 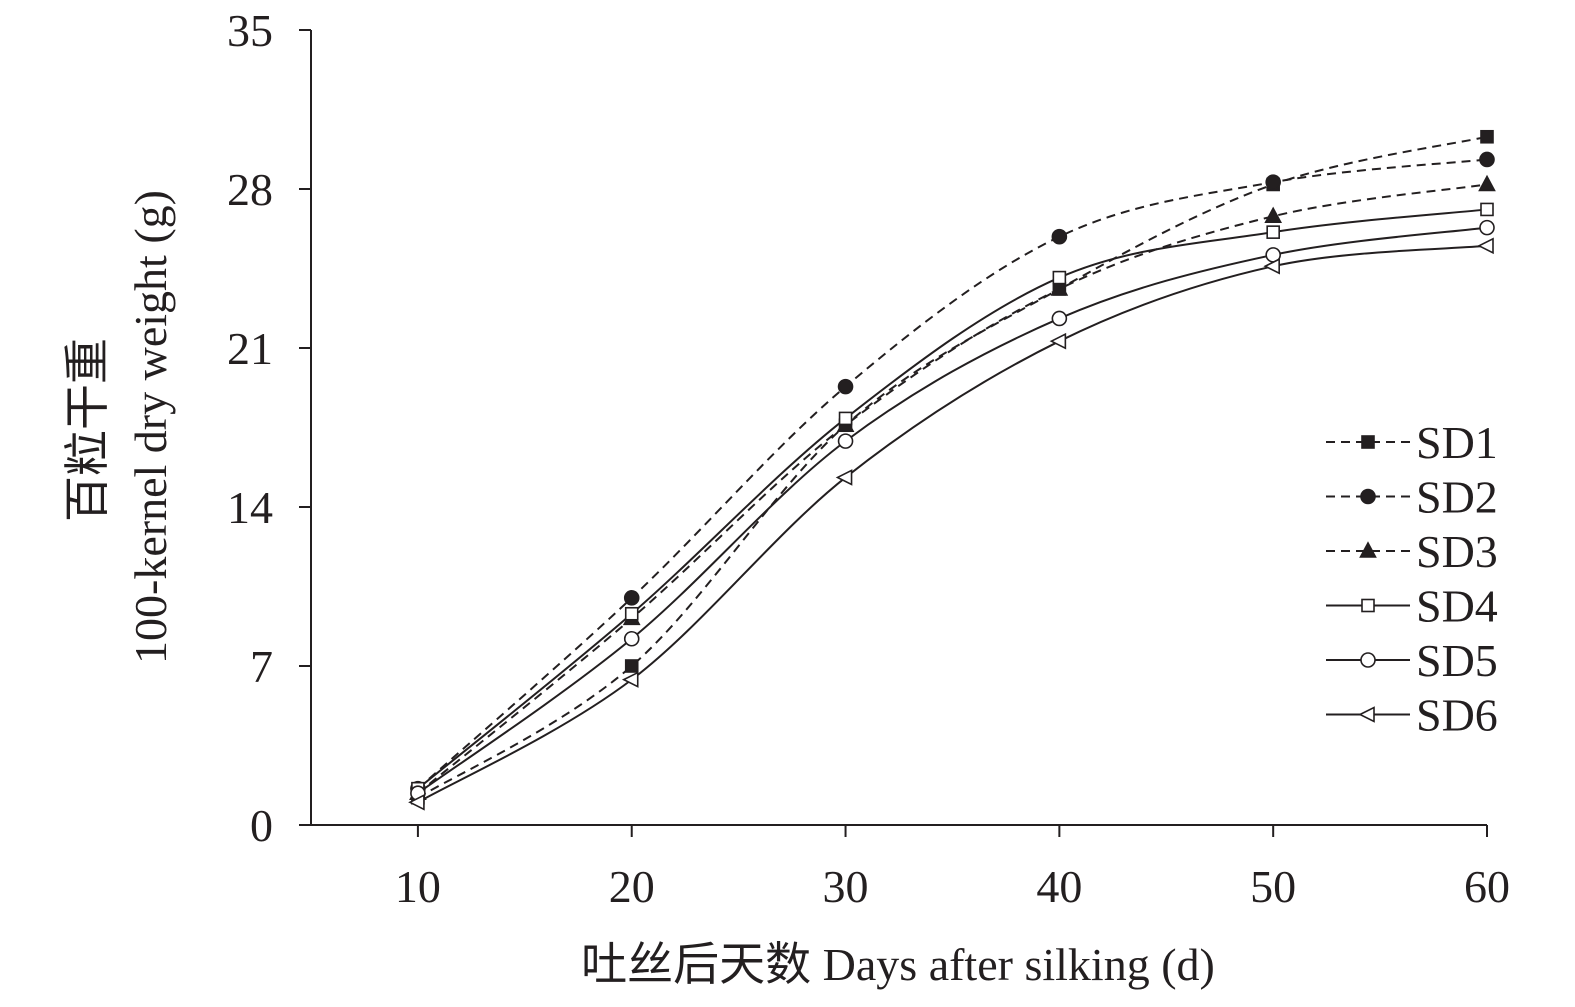 I want to click on legend-item: SD3, so click(x=1412, y=551).